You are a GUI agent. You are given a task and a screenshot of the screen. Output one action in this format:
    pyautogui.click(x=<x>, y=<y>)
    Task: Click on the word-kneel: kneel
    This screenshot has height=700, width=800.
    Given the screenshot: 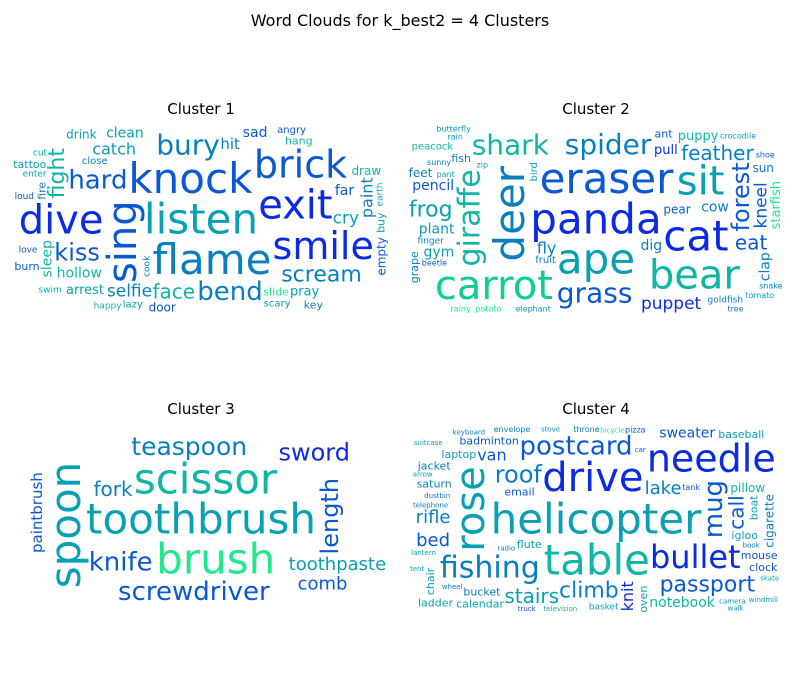 What is the action you would take?
    pyautogui.click(x=761, y=205)
    